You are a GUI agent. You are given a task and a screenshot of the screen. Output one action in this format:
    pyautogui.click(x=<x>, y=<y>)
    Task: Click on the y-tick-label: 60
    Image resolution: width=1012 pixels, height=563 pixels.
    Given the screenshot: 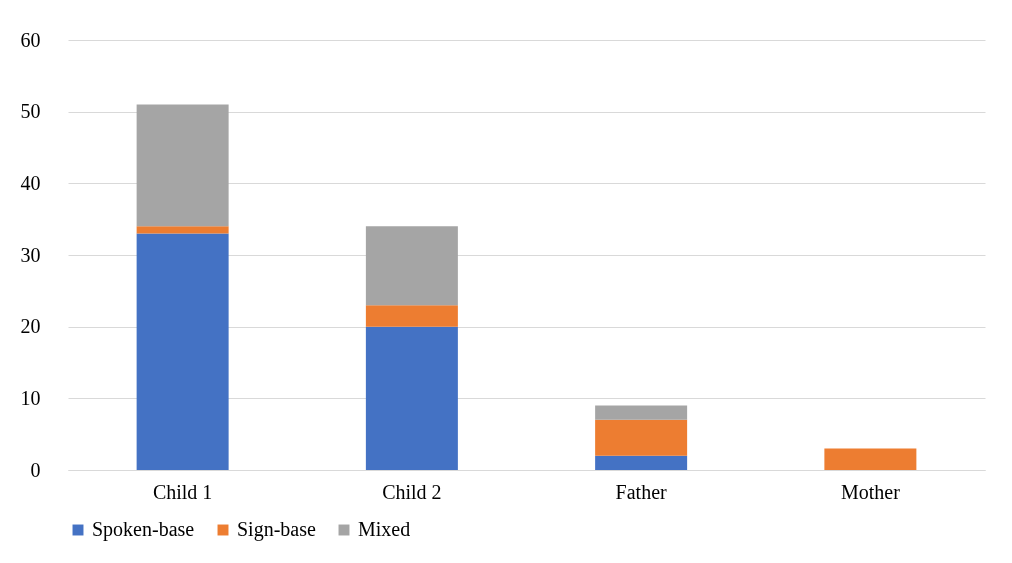 What is the action you would take?
    pyautogui.click(x=30, y=39)
    